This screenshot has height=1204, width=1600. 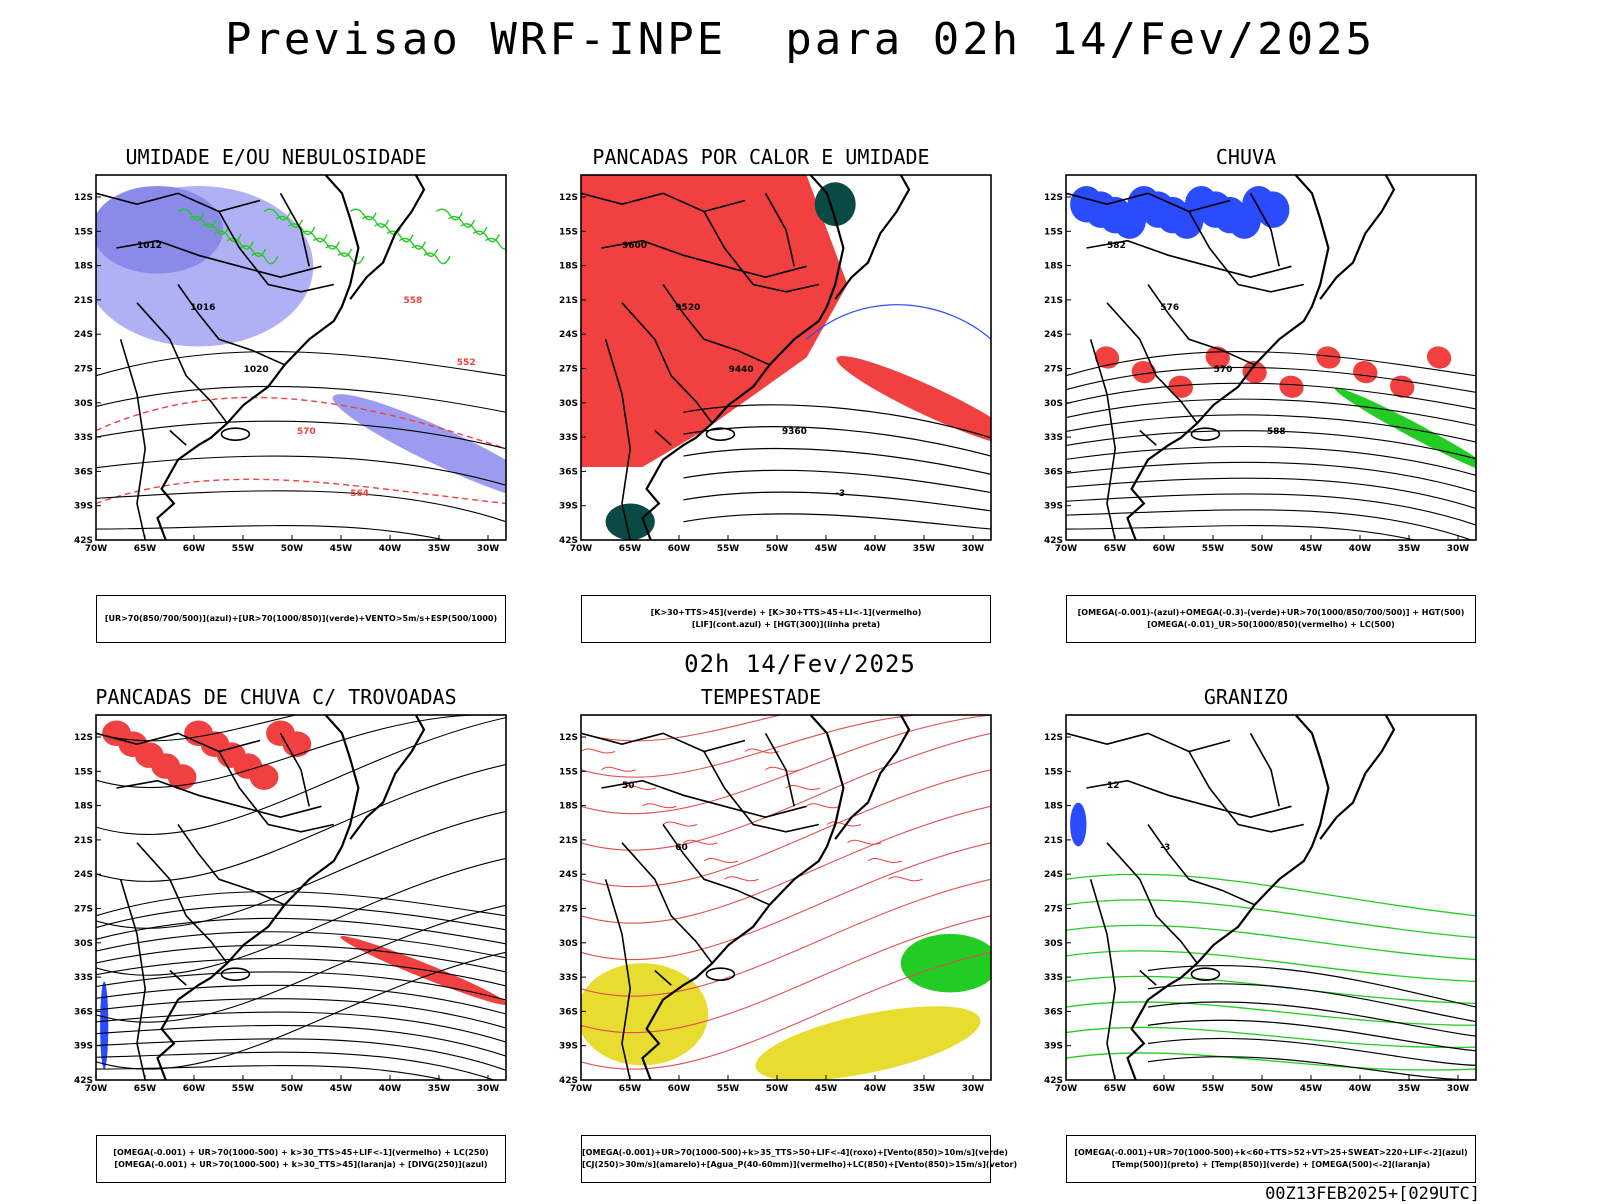 I want to click on map-background, so click(x=1271, y=897).